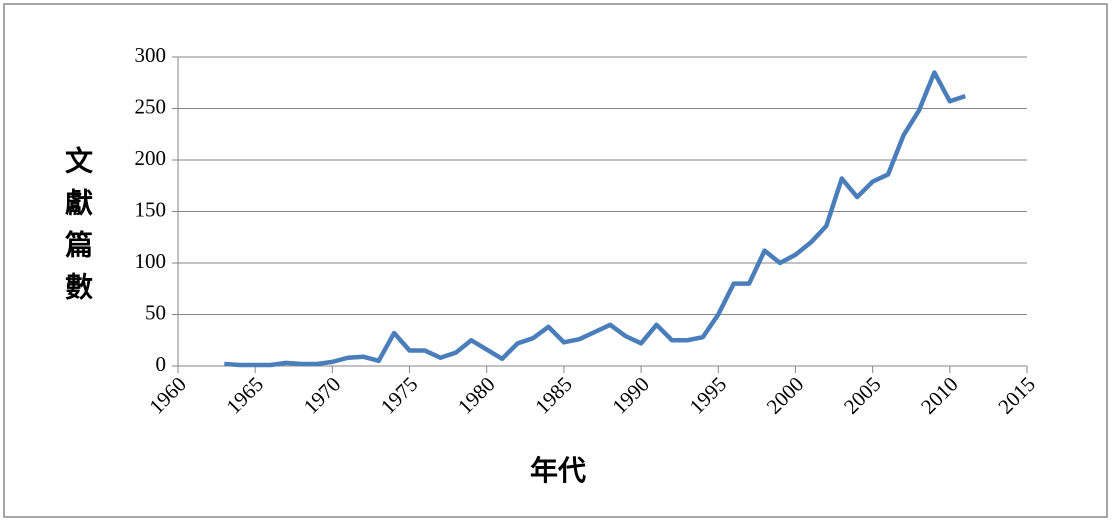  I want to click on y-tick-label: 250, so click(151, 106).